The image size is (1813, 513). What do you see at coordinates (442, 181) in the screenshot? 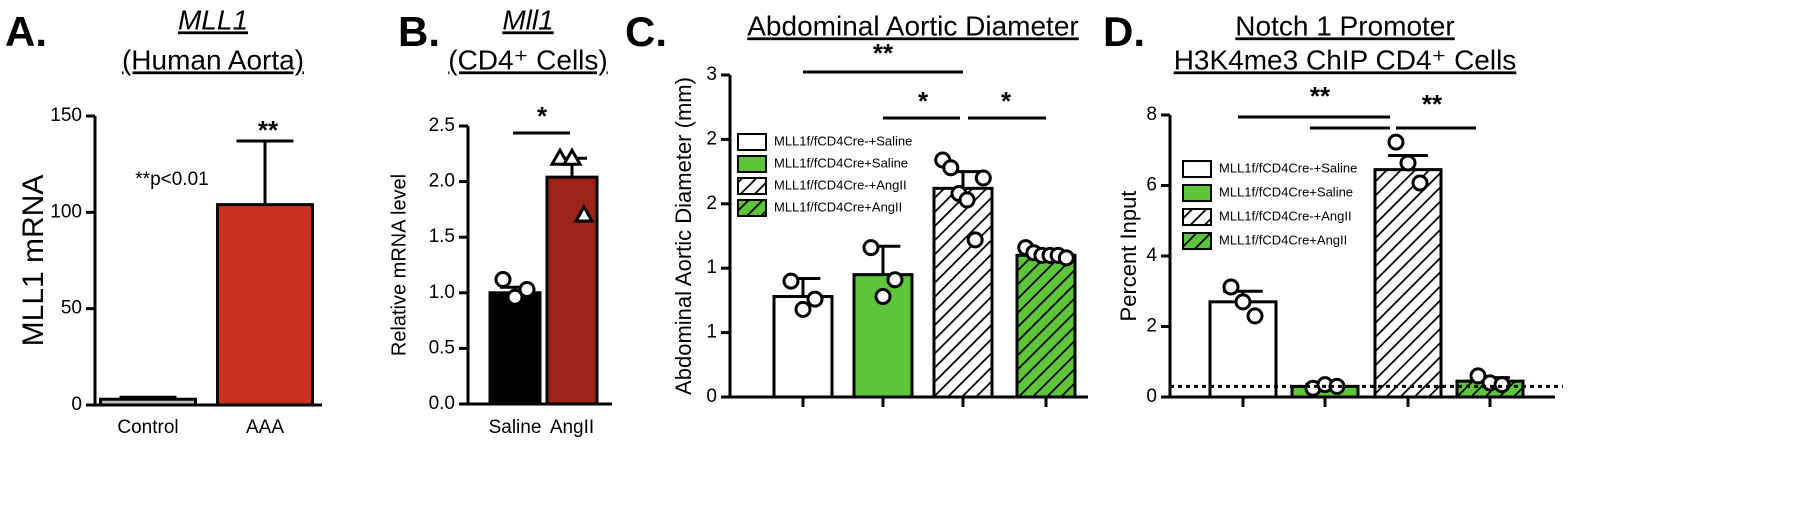
I see `y-tick-label: 2.0` at bounding box center [442, 181].